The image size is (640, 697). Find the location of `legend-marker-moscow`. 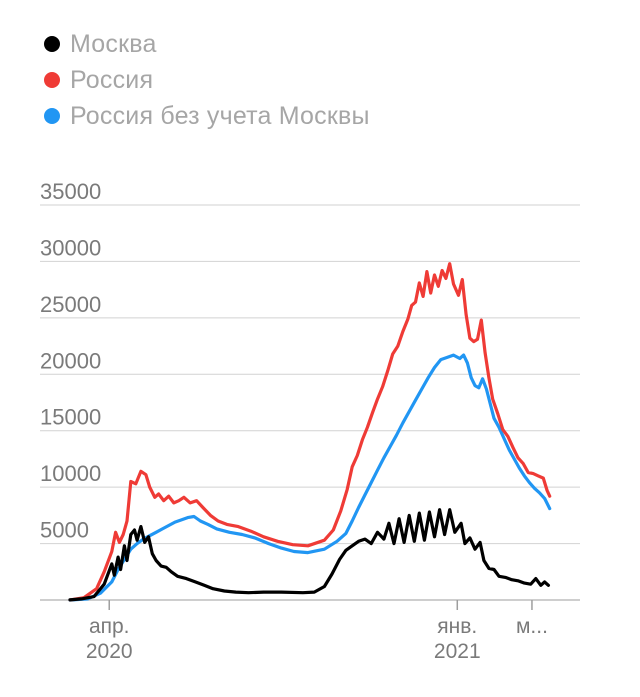

legend-marker-moscow is located at coordinates (52, 44).